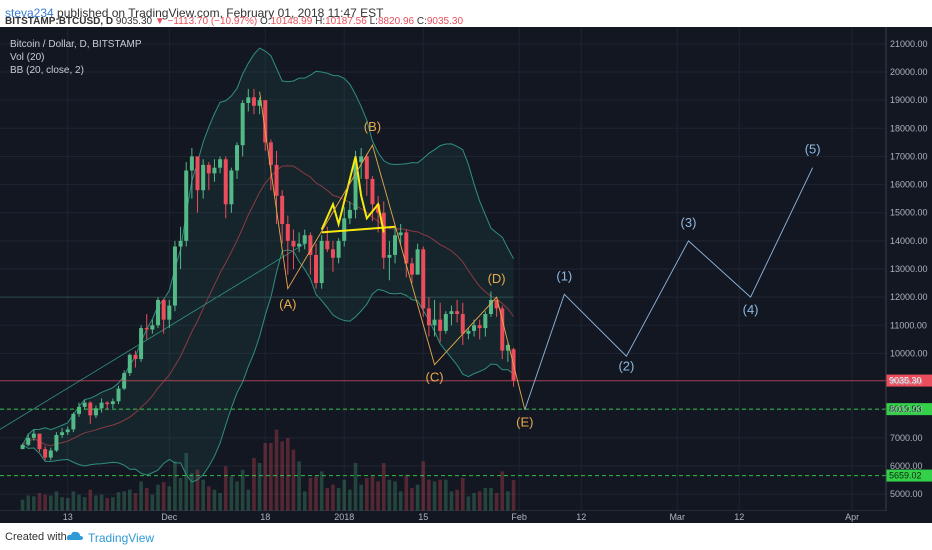 This screenshot has width=932, height=550. What do you see at coordinates (287, 303) in the screenshot?
I see `wave-label-history: (A)` at bounding box center [287, 303].